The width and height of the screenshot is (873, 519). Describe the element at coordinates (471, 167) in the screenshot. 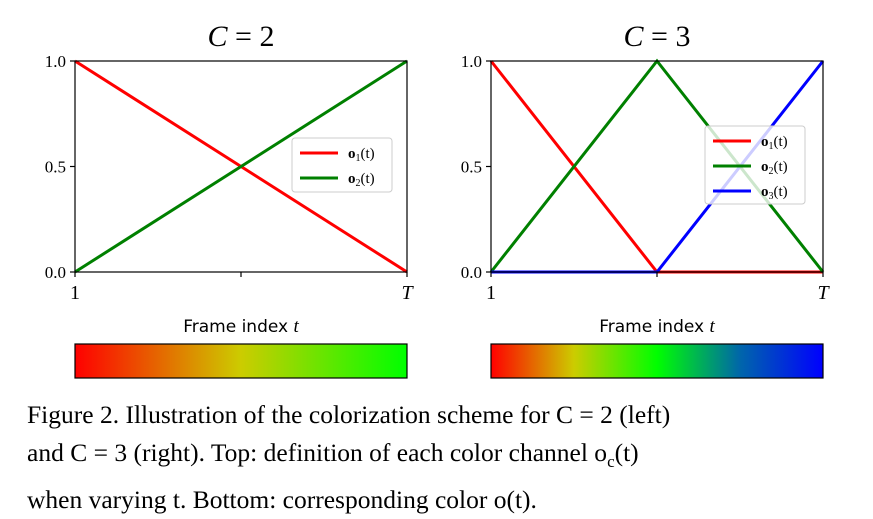

I see `chart-2-ytick-label-2: 0.5` at that location.